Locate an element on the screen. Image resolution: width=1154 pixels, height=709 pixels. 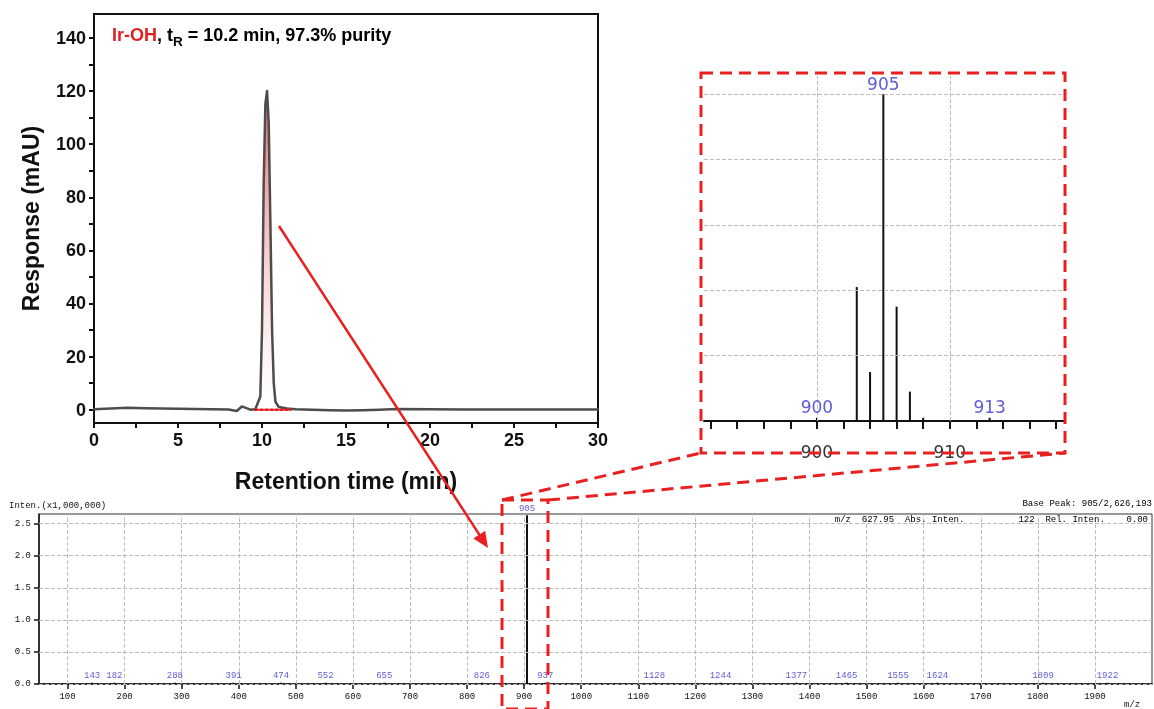
annotation: 937 is located at coordinates (545, 676).